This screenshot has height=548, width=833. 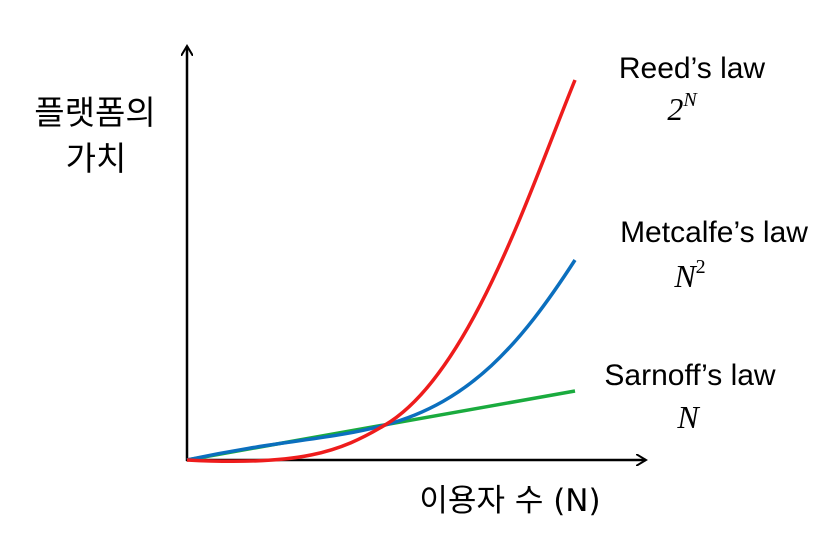 I want to click on law-formula: 2N, so click(x=682, y=108).